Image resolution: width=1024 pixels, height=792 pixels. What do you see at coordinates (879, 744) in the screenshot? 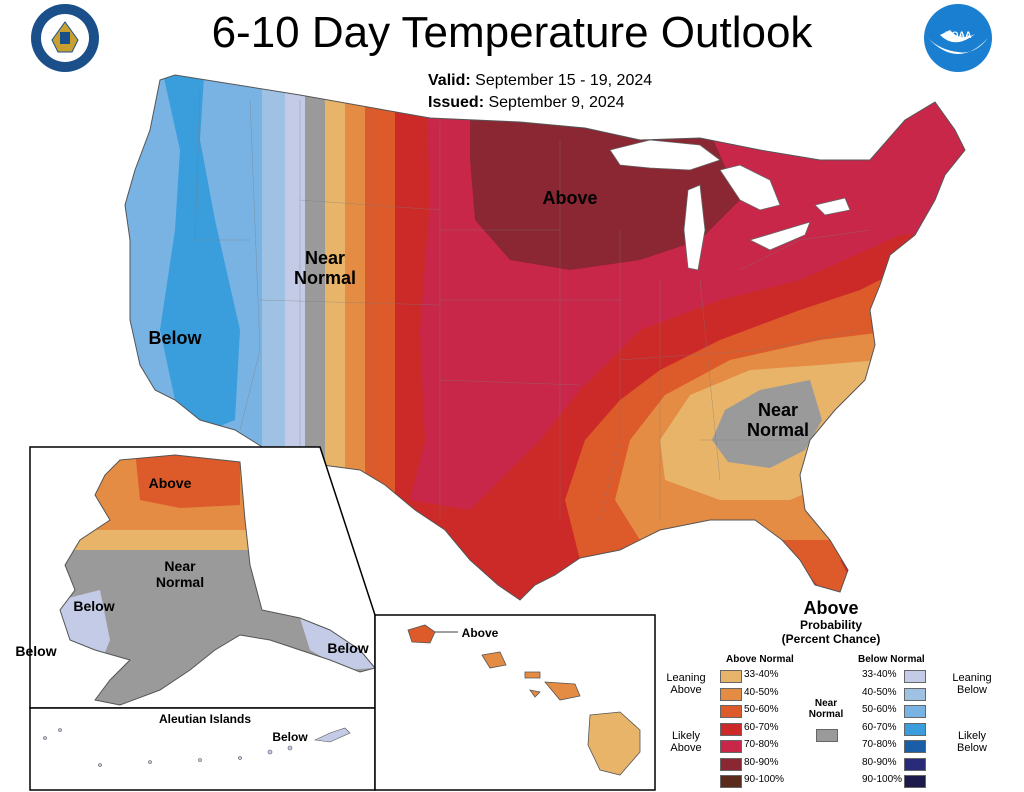
I see `below-level-range: 70-80%` at bounding box center [879, 744].